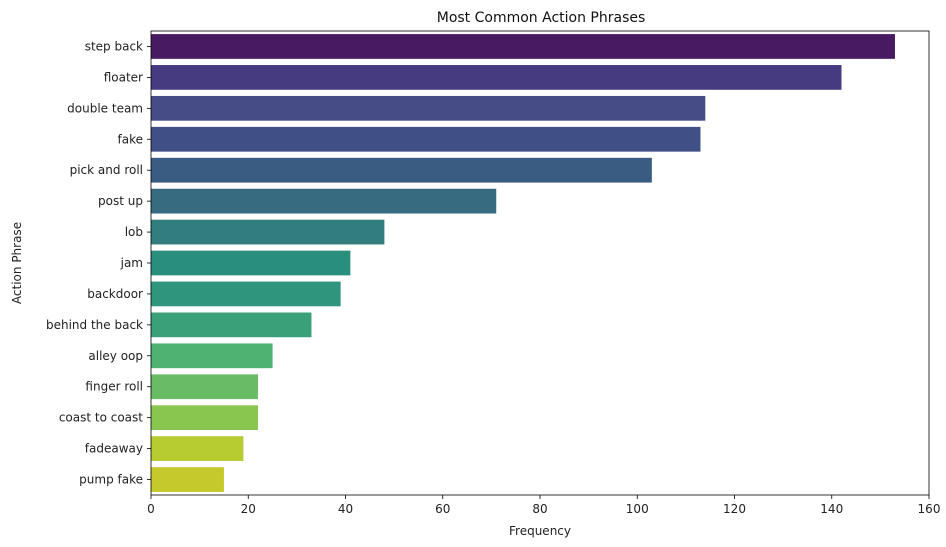 This screenshot has height=547, width=946. Describe the element at coordinates (114, 387) in the screenshot. I see `y-tick-label: finger roll` at that location.